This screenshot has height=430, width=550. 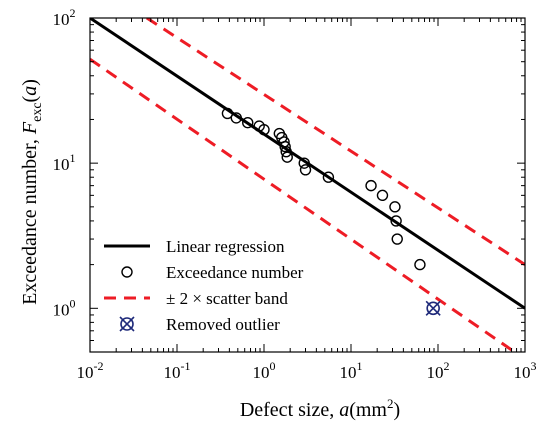 I want to click on y-axis-title: Exceedance number, Fexc(a), so click(x=32, y=192).